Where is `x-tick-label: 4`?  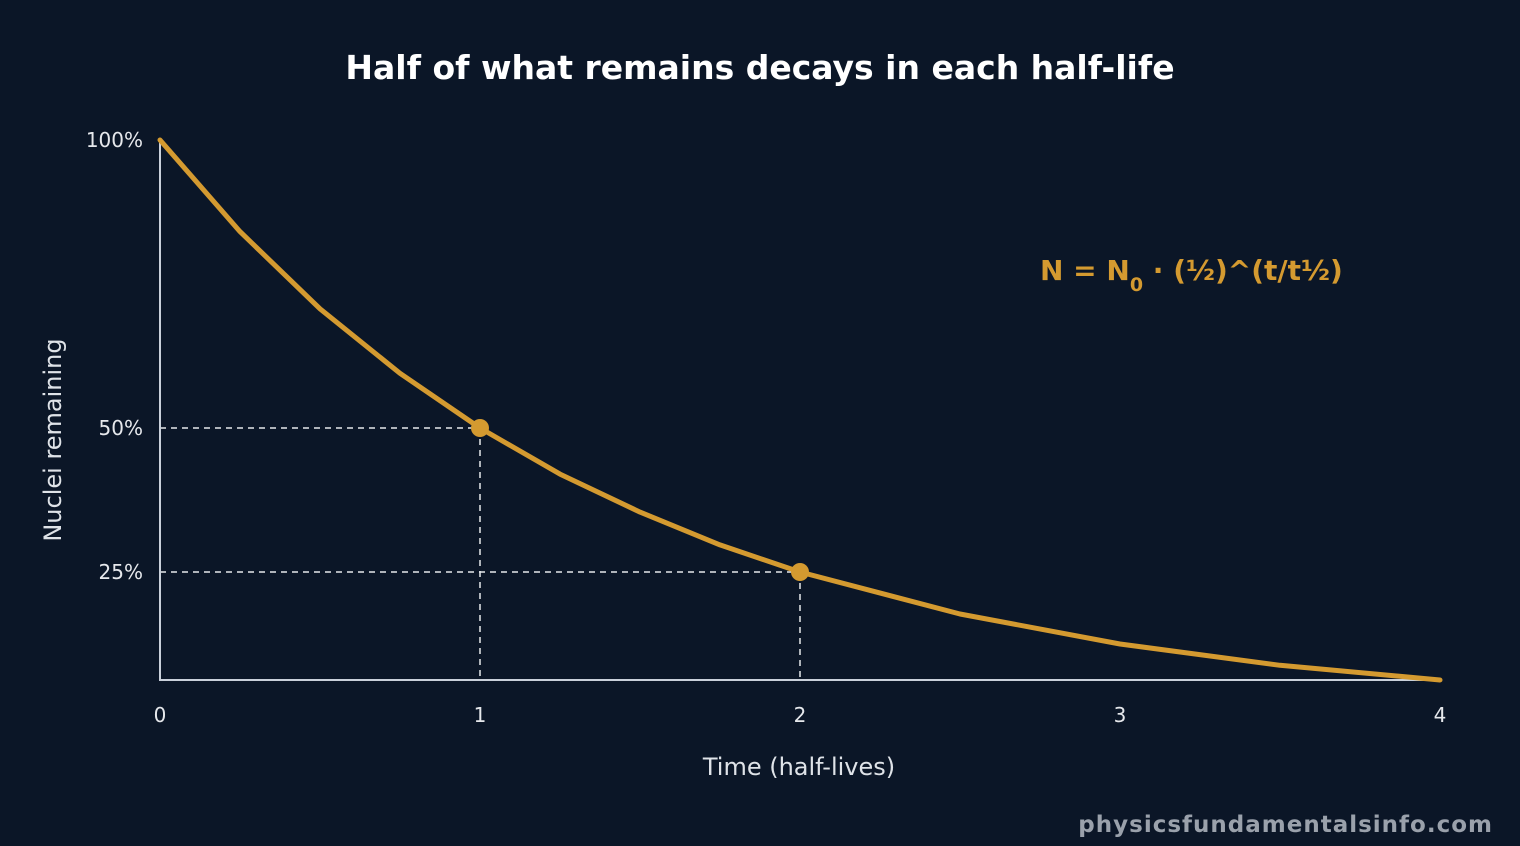 x-tick-label: 4 is located at coordinates (1440, 715).